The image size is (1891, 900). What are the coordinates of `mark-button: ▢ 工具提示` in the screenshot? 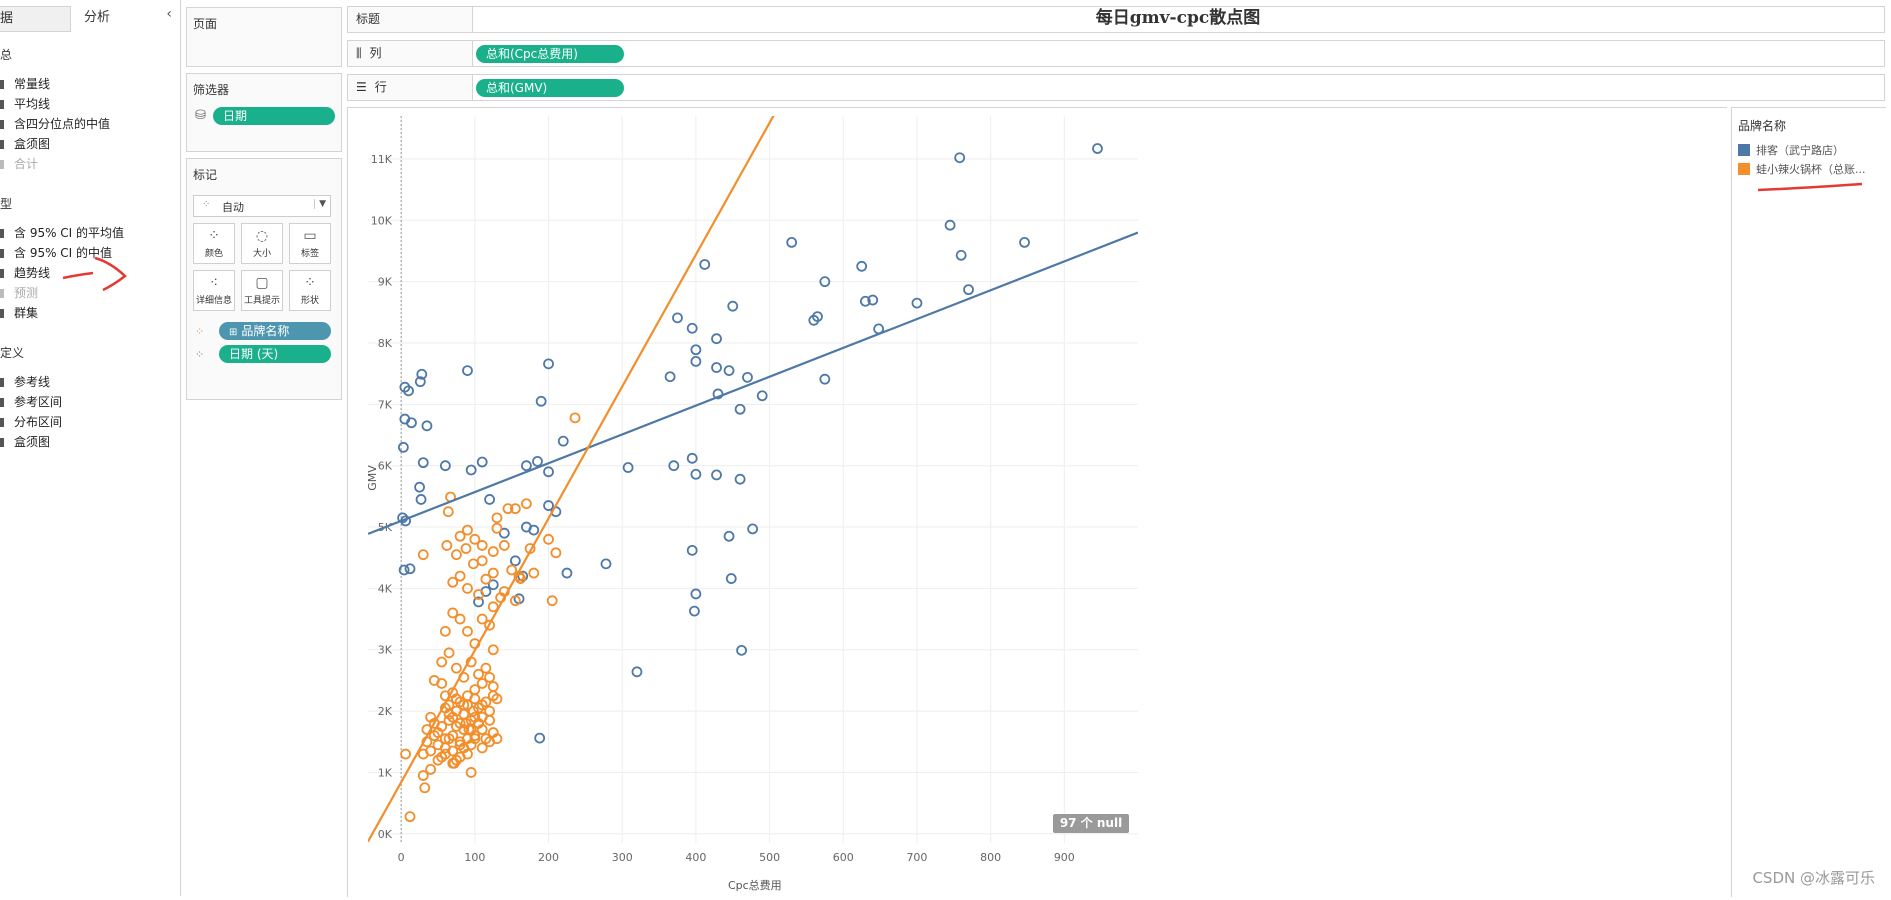 It's located at (262, 290).